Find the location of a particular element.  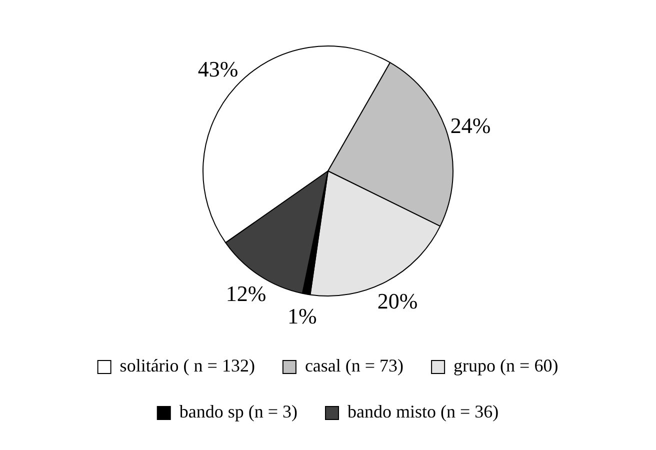

data-label: 24% is located at coordinates (470, 125).